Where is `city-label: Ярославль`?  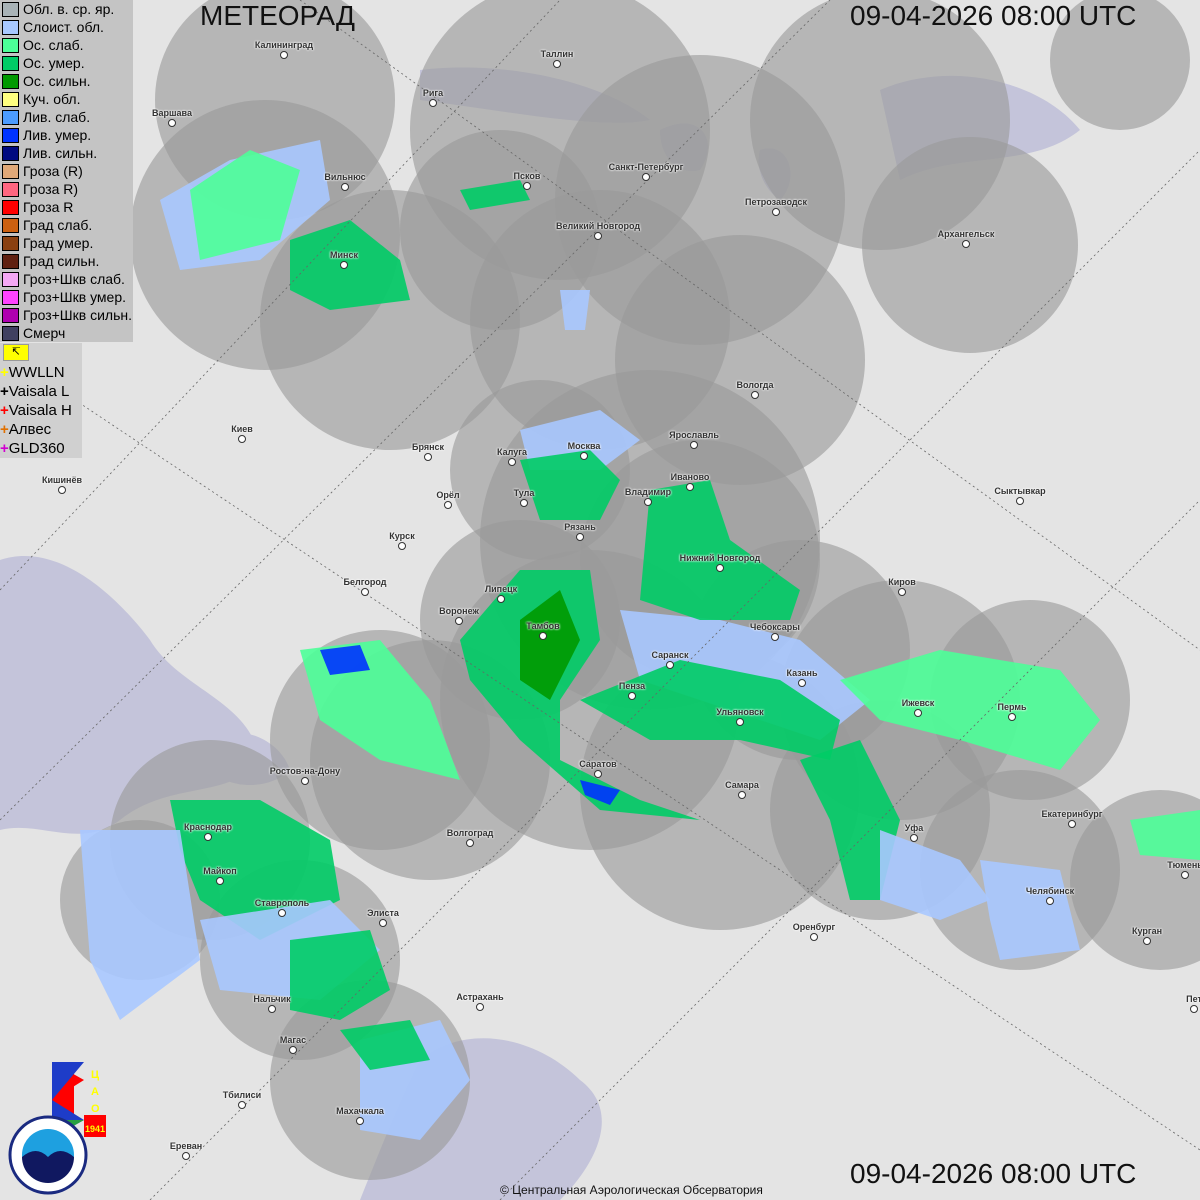 city-label: Ярославль is located at coordinates (694, 435).